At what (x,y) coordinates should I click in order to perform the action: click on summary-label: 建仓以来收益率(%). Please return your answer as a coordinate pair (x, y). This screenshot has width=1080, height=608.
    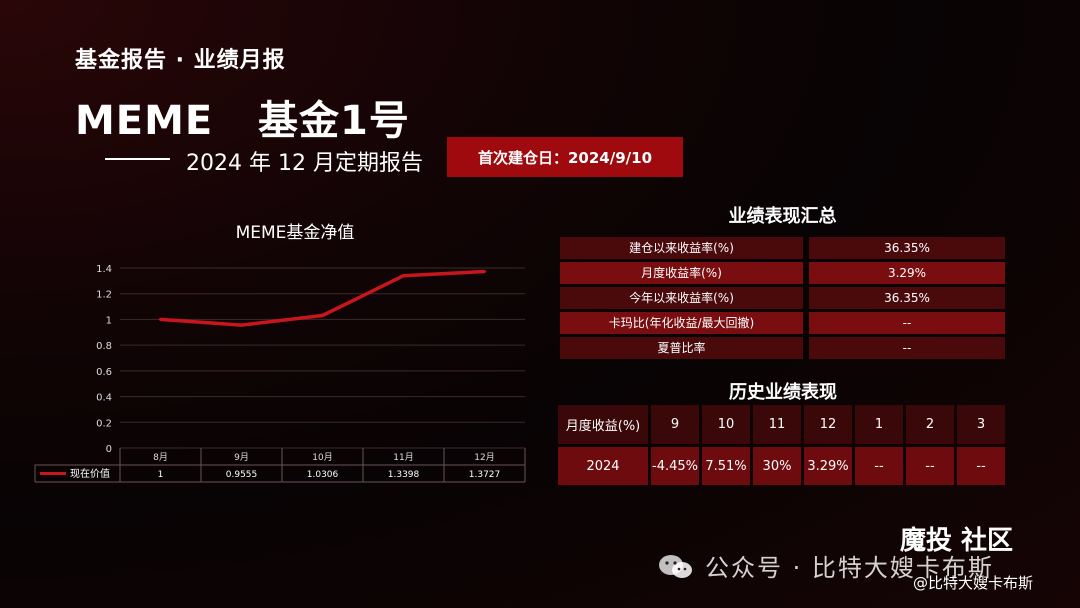
    Looking at the image, I should click on (681, 248).